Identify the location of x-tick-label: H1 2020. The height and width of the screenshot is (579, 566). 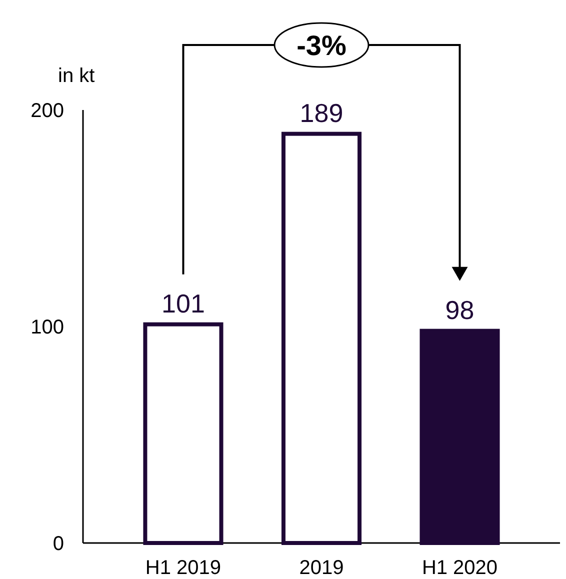
(460, 568).